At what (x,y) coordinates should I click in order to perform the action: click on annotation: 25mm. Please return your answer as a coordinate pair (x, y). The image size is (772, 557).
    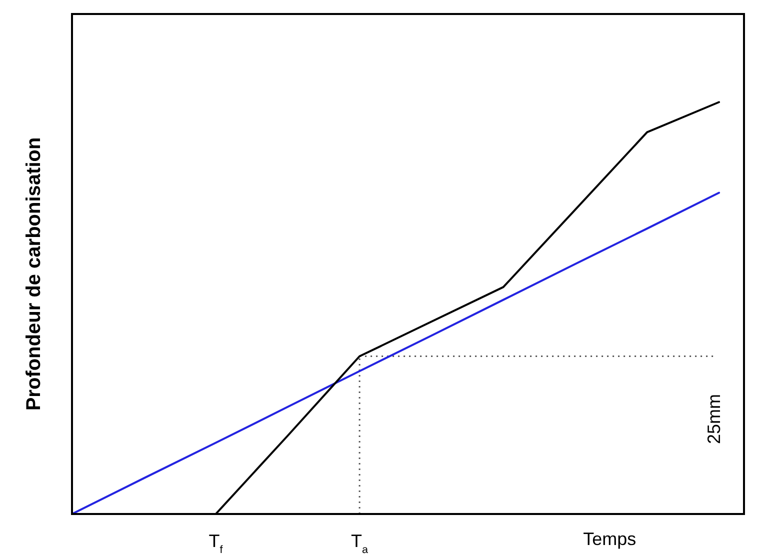
    Looking at the image, I should click on (714, 419).